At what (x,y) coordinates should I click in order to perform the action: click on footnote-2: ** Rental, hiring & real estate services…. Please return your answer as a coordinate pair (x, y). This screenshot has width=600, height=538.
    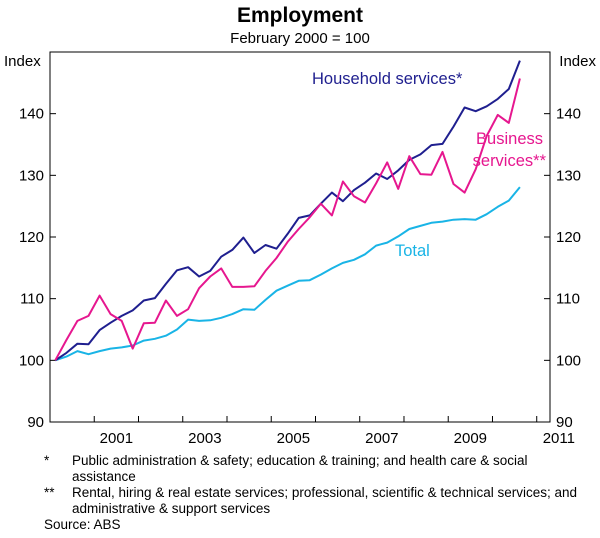
    Looking at the image, I should click on (314, 501).